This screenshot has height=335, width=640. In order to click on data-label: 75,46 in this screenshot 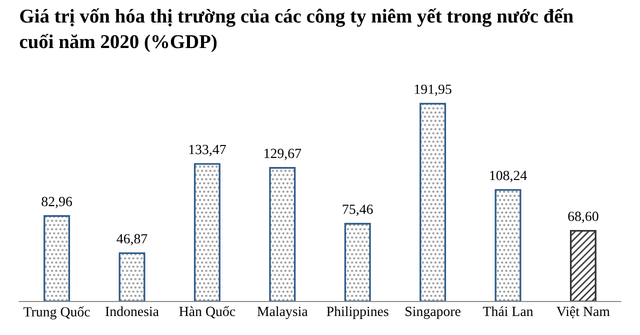, I will do `click(357, 210)`.